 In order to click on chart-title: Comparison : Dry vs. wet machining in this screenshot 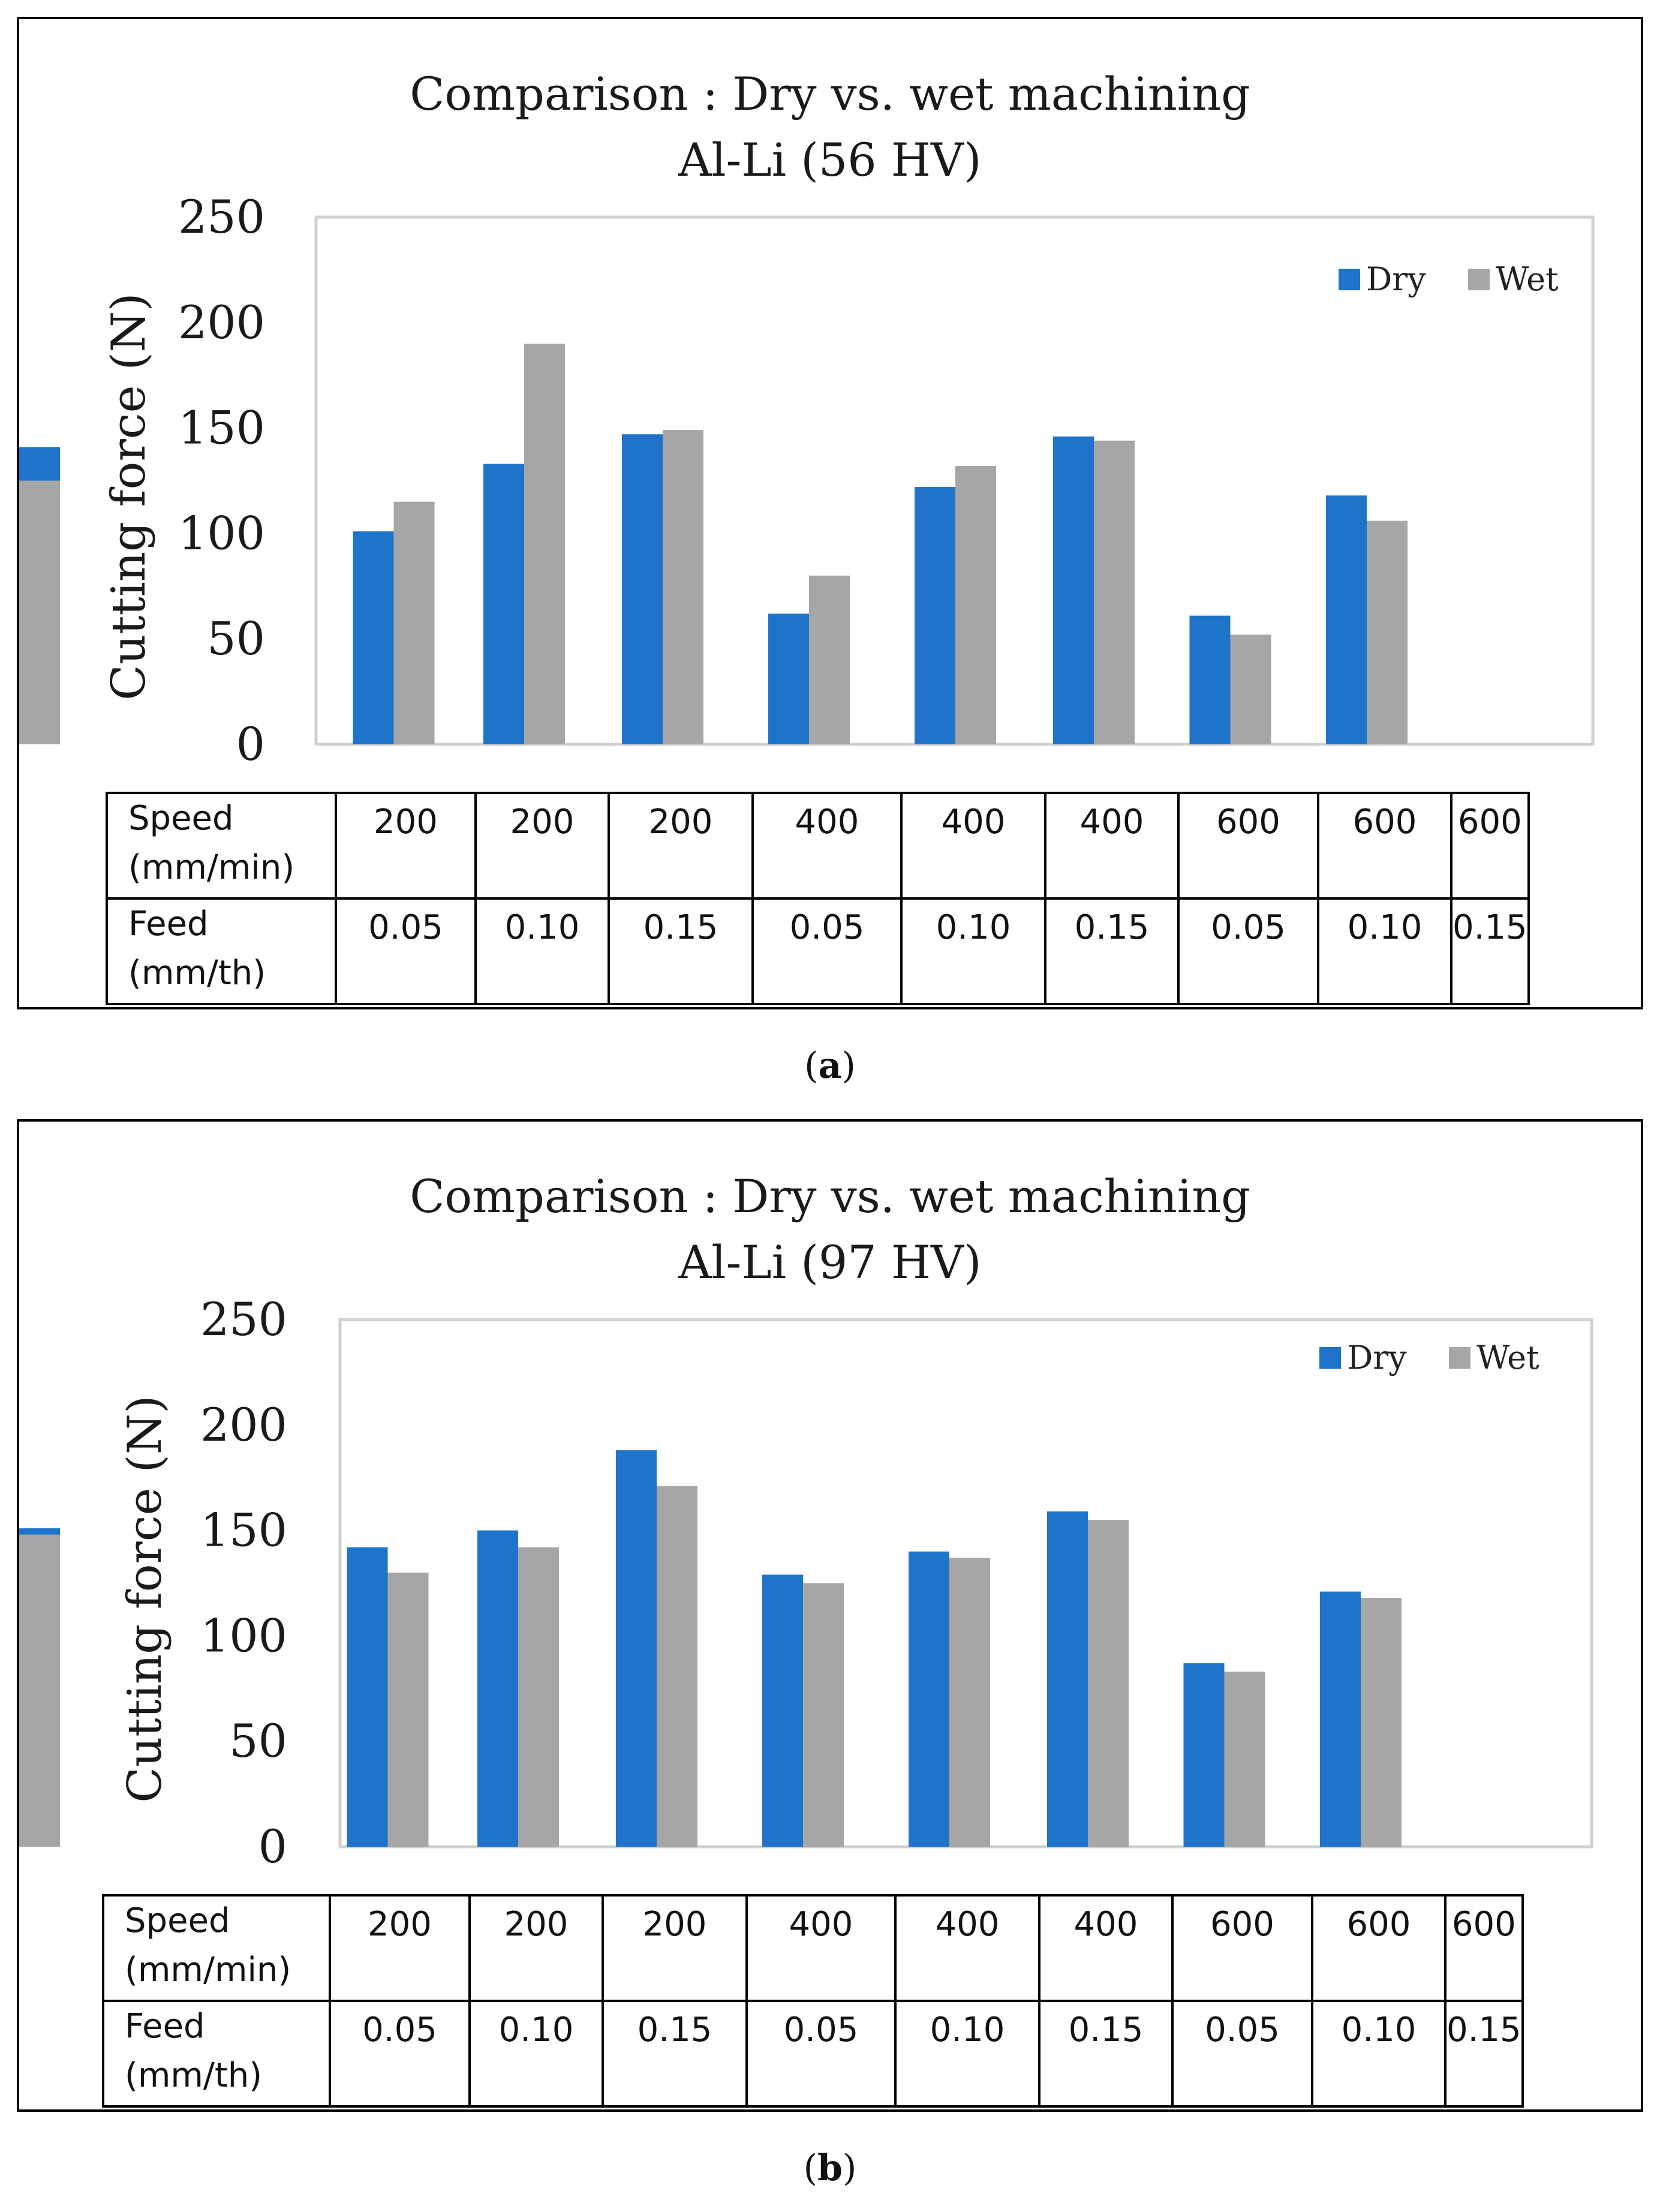, I will do `click(830, 1196)`.